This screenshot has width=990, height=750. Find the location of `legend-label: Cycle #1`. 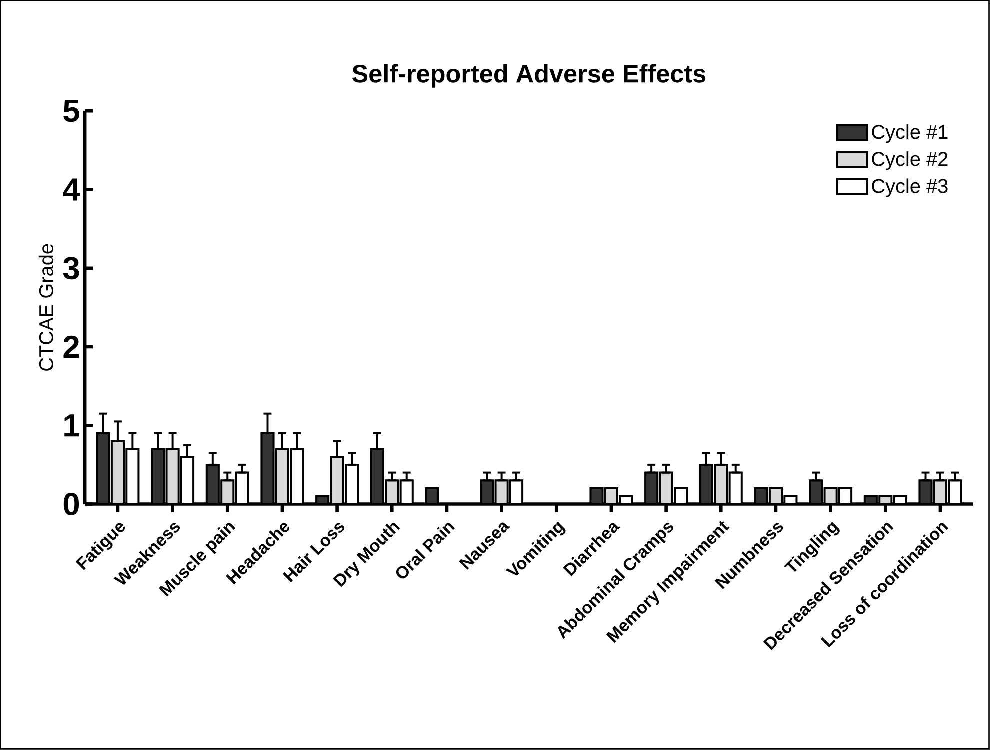

legend-label: Cycle #1 is located at coordinates (910, 134).